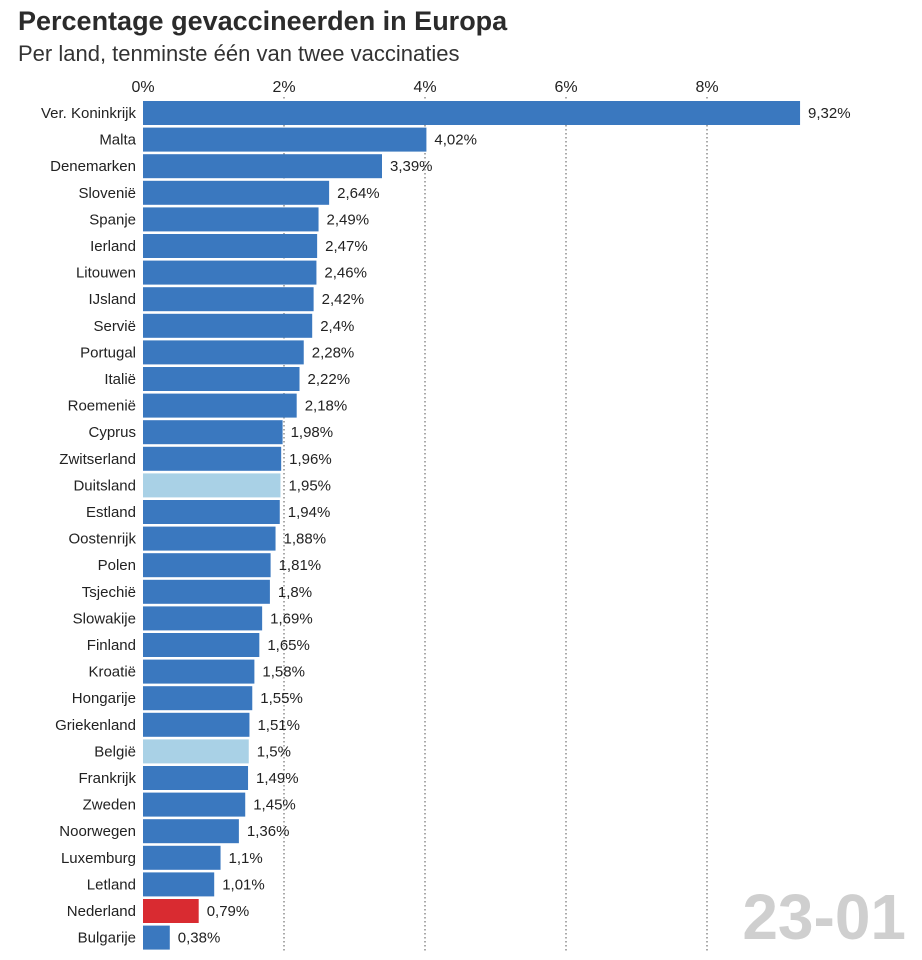 The height and width of the screenshot is (960, 922). I want to click on category-label-9: Portugal, so click(108, 352).